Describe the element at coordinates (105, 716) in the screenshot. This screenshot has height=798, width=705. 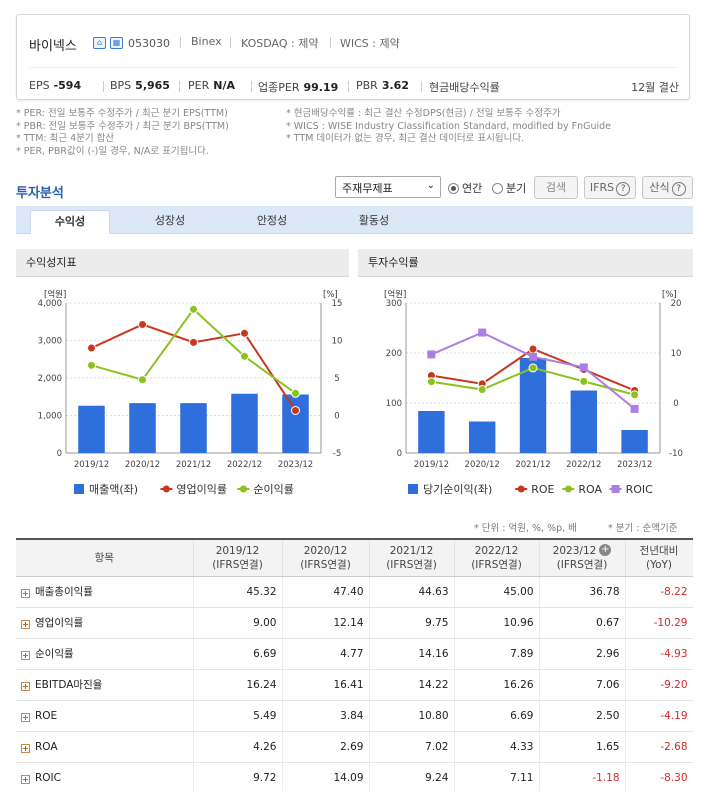
I see `row-label: + ROE` at that location.